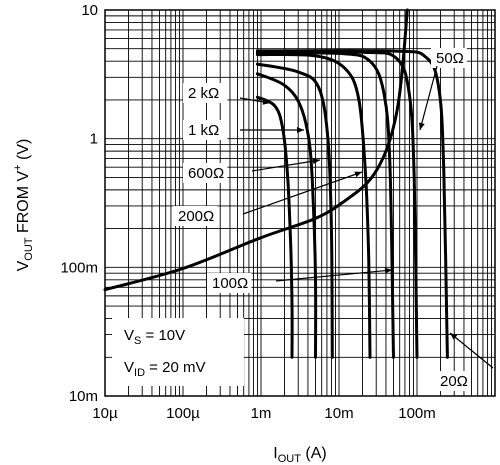 Image resolution: width=500 pixels, height=465 pixels. What do you see at coordinates (83, 396) in the screenshot?
I see `y-tick-label: 10m` at bounding box center [83, 396].